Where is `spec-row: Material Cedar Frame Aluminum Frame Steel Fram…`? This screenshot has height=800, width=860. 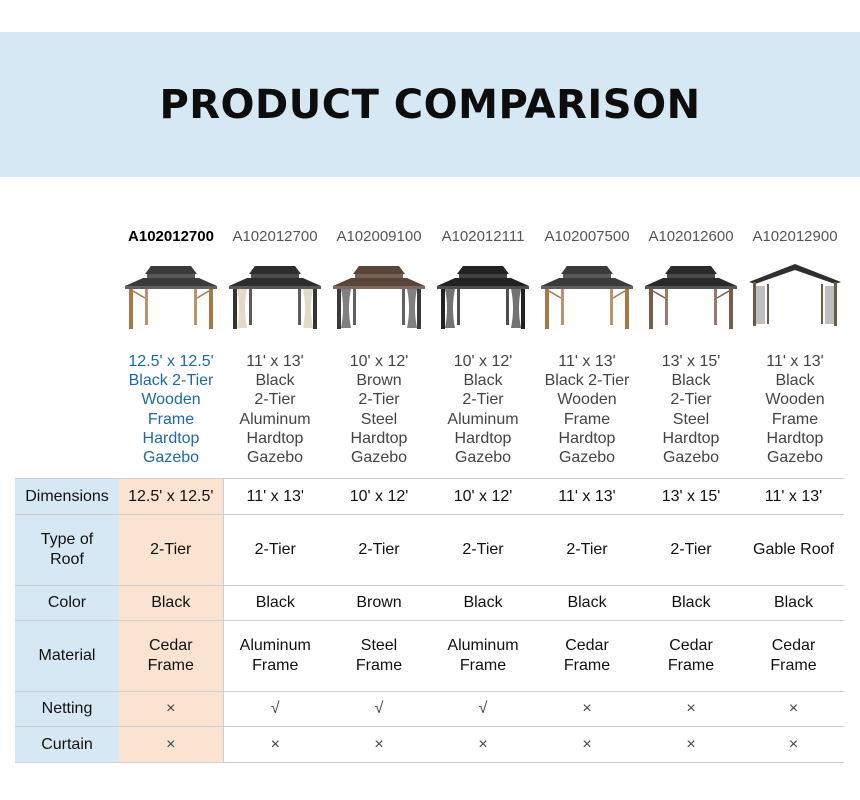 spec-row: Material Cedar Frame Aluminum Frame Steel Fram… is located at coordinates (429, 656).